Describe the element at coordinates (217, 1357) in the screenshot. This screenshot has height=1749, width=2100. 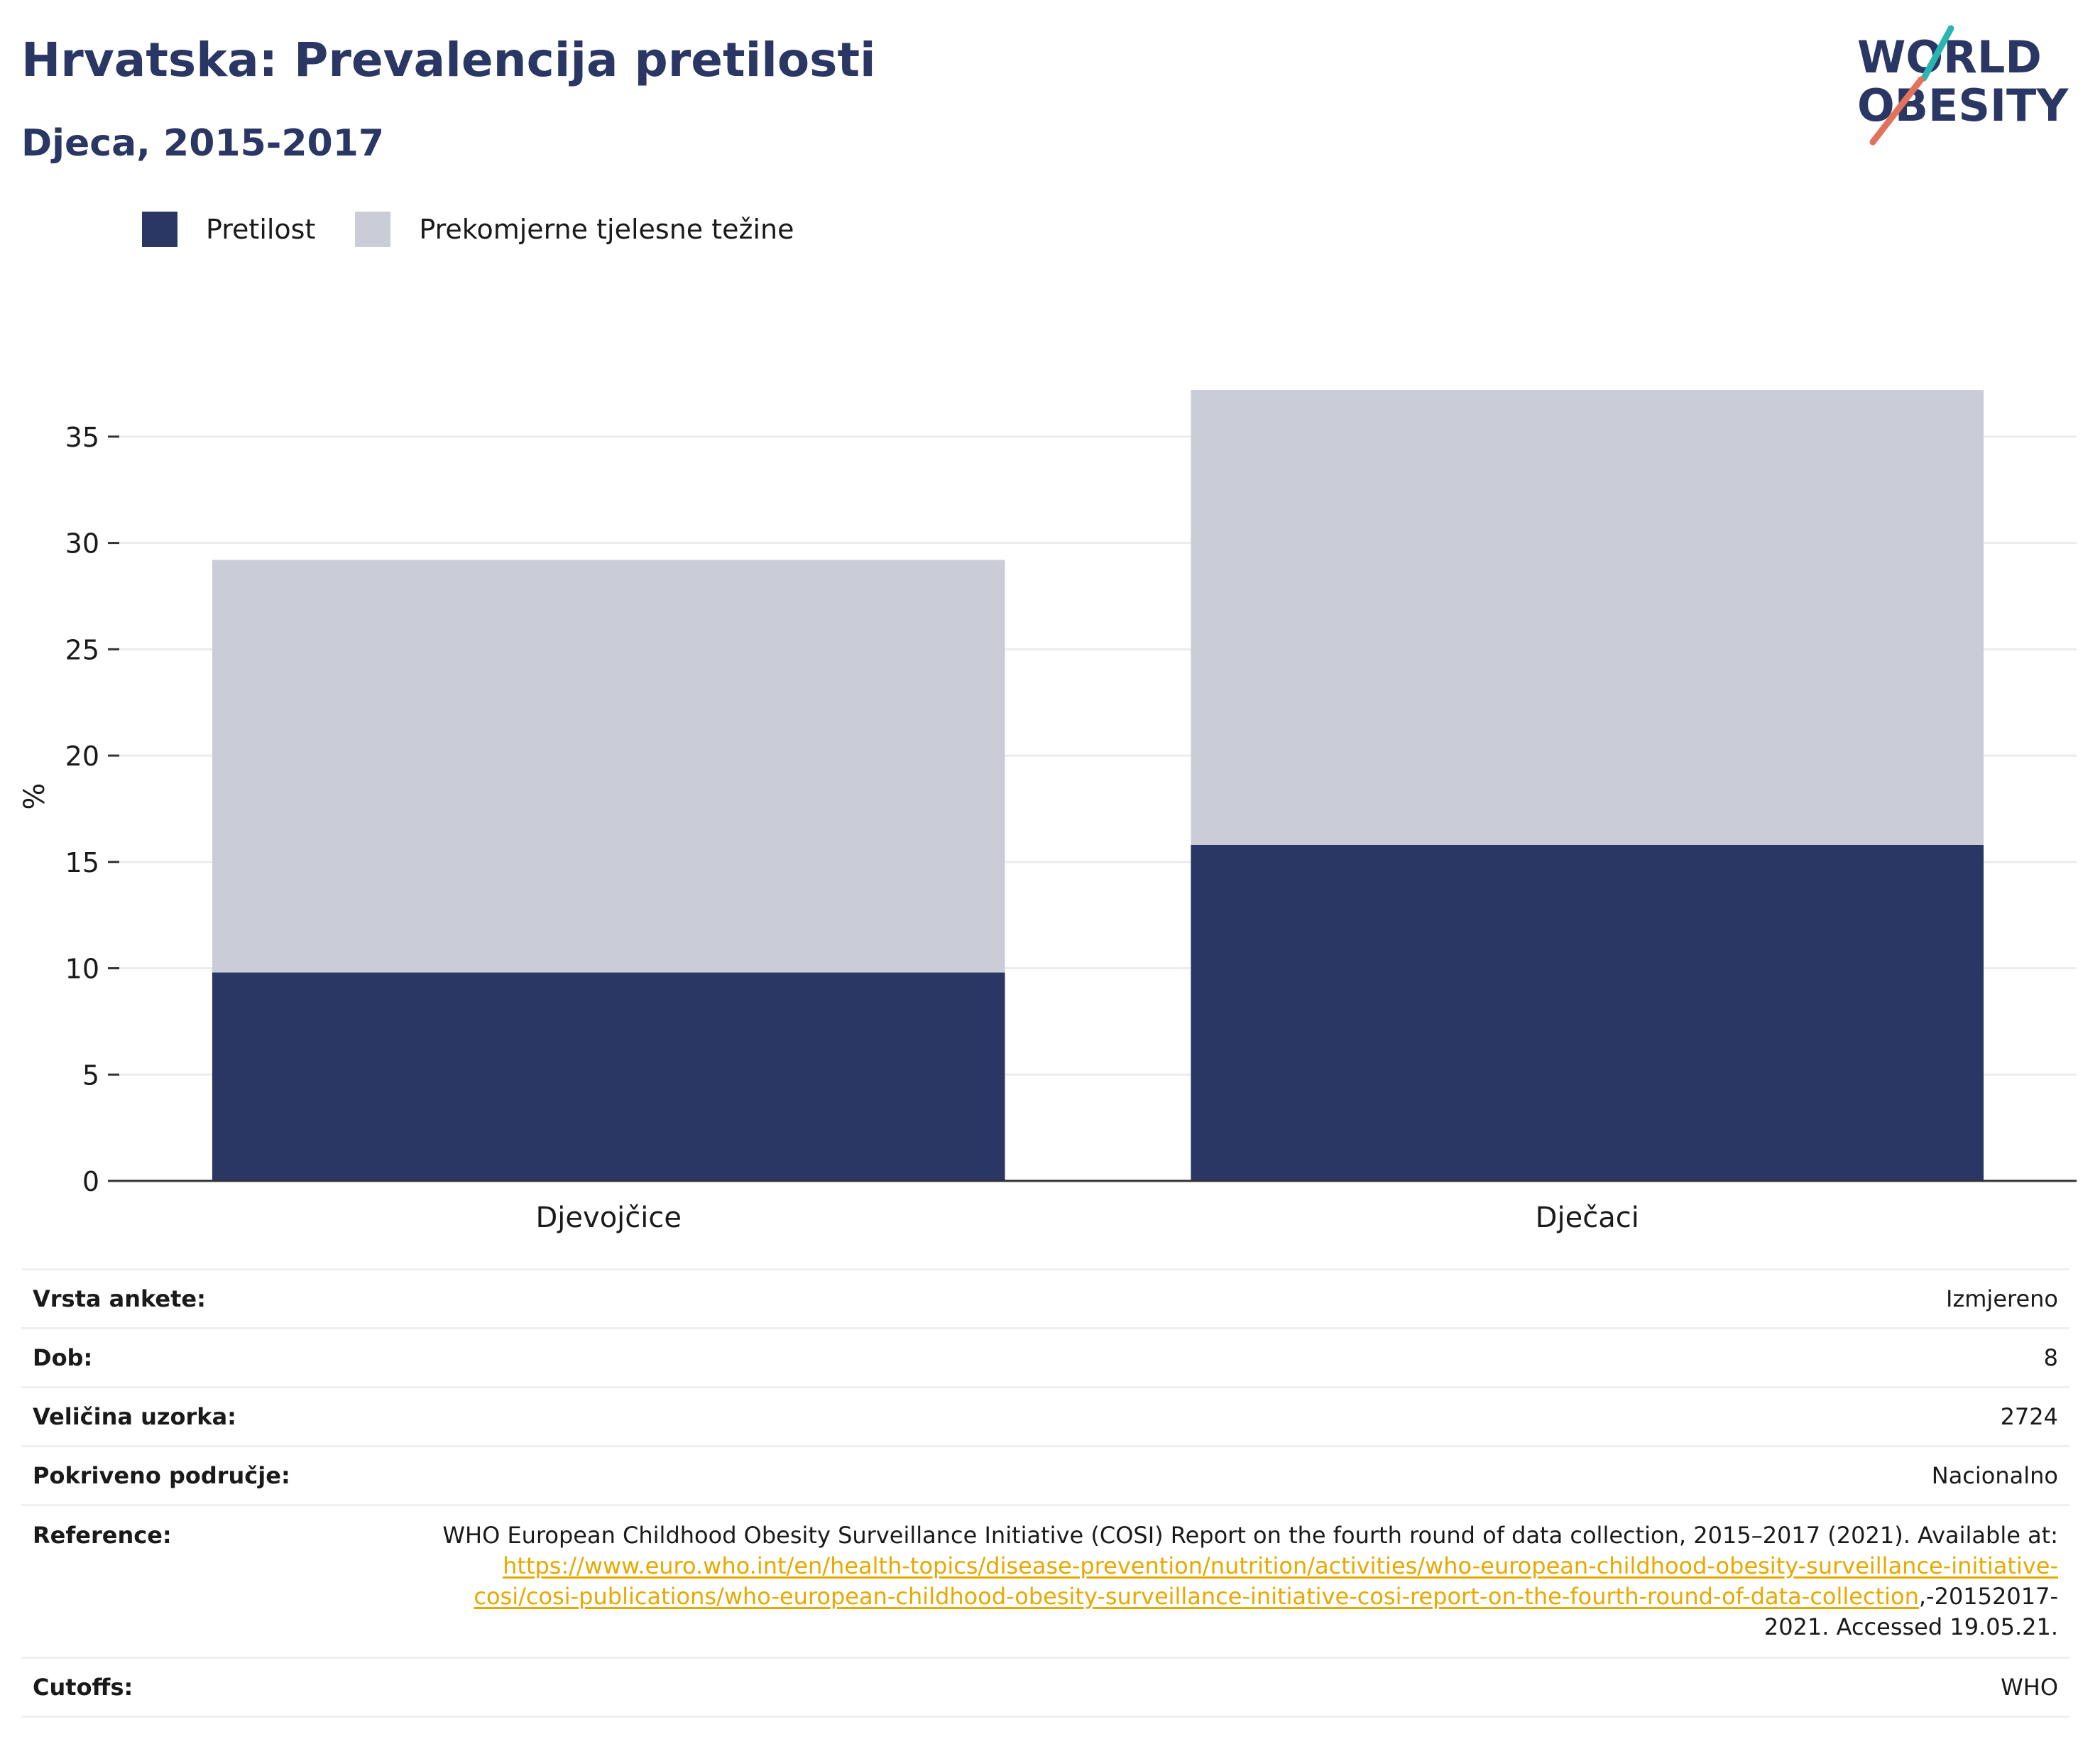
I see `meta-label: Dob:` at that location.